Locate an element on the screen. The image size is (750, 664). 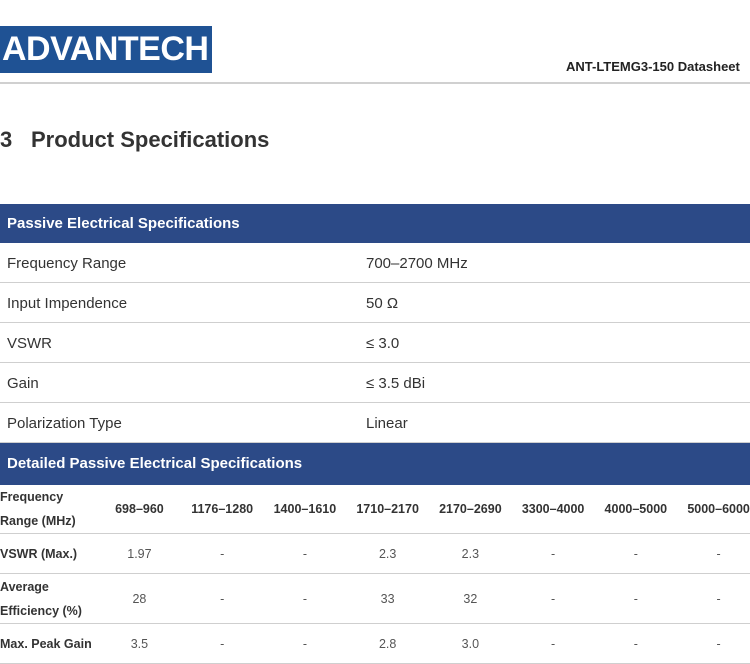
column-header: 1176–1280 is located at coordinates (222, 509).